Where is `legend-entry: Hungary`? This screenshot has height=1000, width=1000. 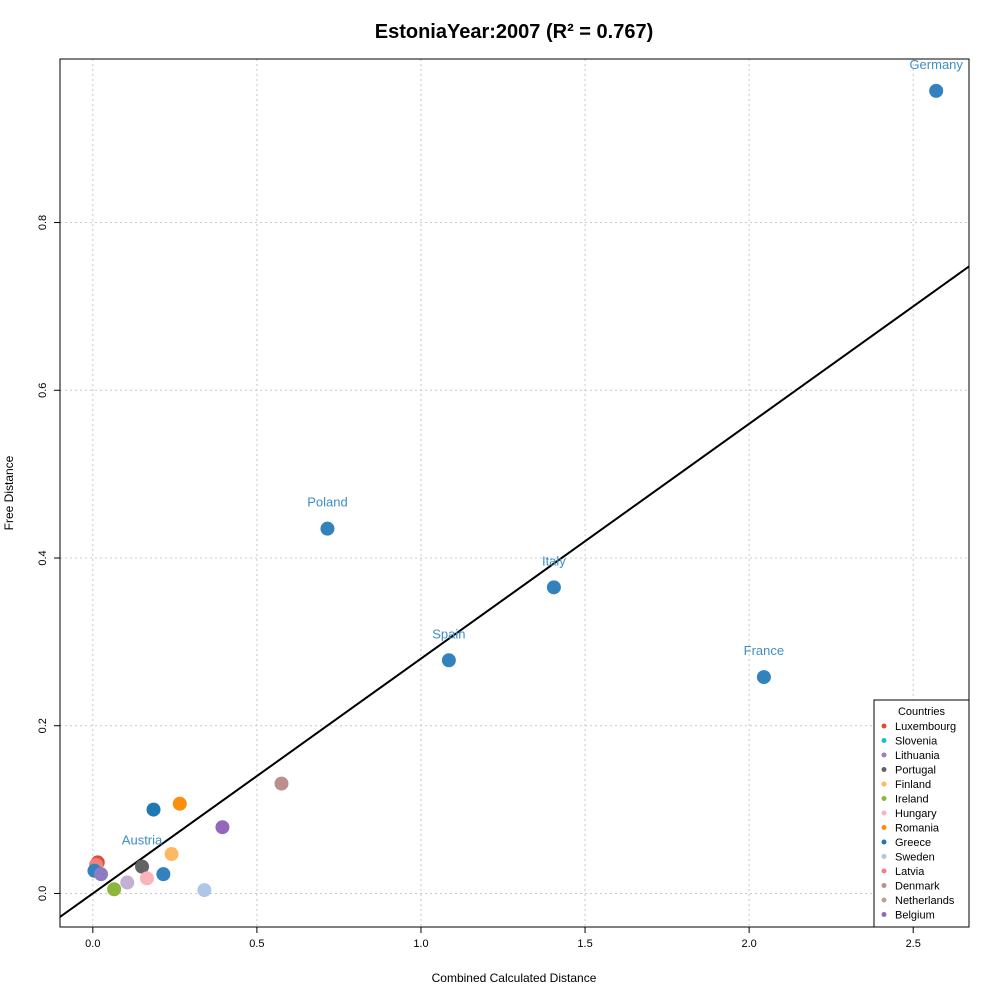 legend-entry: Hungary is located at coordinates (916, 814).